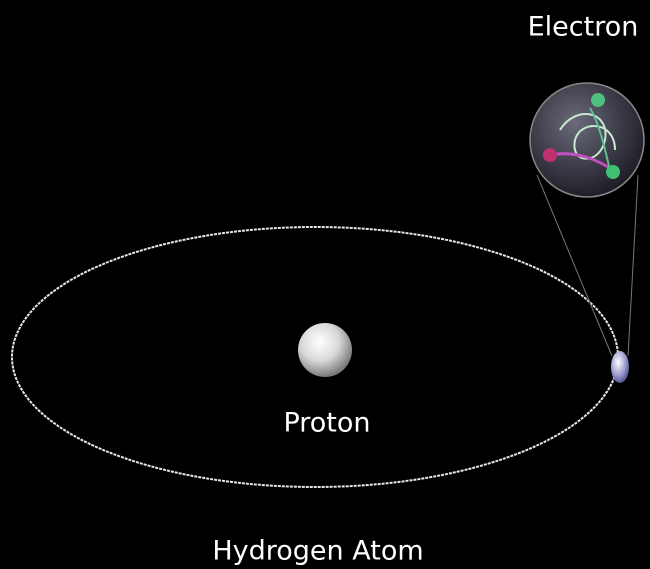 The width and height of the screenshot is (650, 569). What do you see at coordinates (587, 140) in the screenshot?
I see `electron-zoom` at bounding box center [587, 140].